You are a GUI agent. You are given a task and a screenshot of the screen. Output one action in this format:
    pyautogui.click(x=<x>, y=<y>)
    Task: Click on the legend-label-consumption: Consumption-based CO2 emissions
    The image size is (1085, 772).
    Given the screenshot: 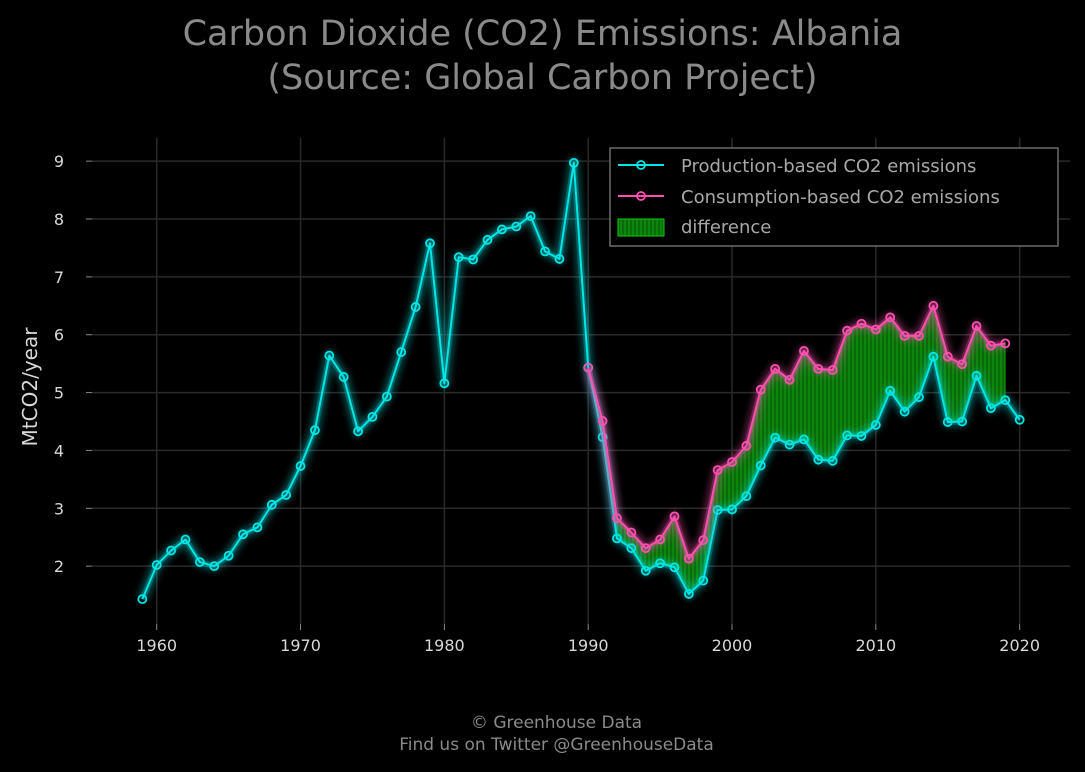 What is the action you would take?
    pyautogui.click(x=840, y=197)
    